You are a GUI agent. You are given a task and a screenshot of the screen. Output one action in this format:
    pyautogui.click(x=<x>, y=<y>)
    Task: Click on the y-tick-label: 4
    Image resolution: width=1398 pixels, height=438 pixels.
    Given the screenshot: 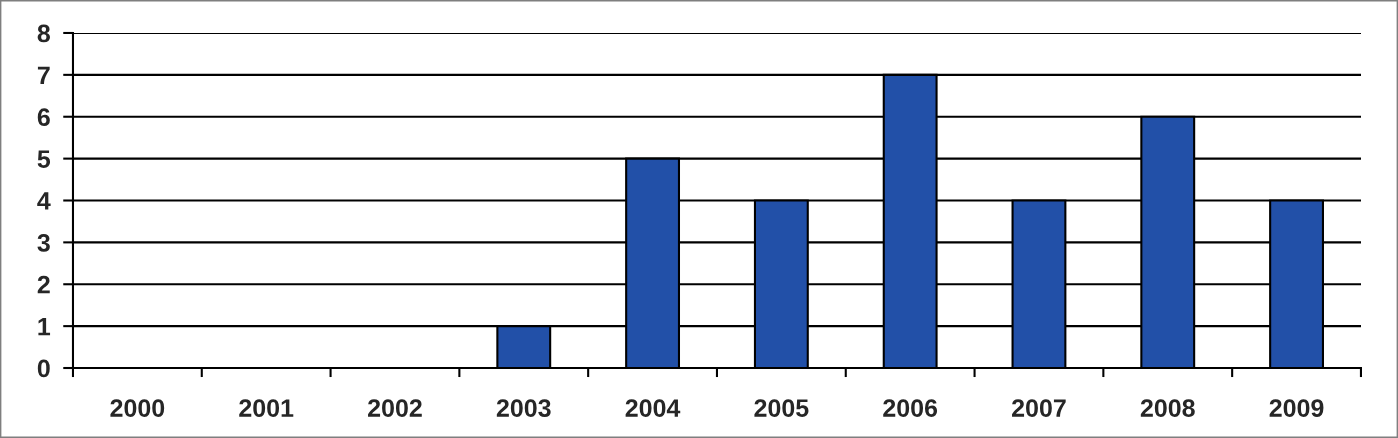 What is the action you would take?
    pyautogui.click(x=44, y=201)
    